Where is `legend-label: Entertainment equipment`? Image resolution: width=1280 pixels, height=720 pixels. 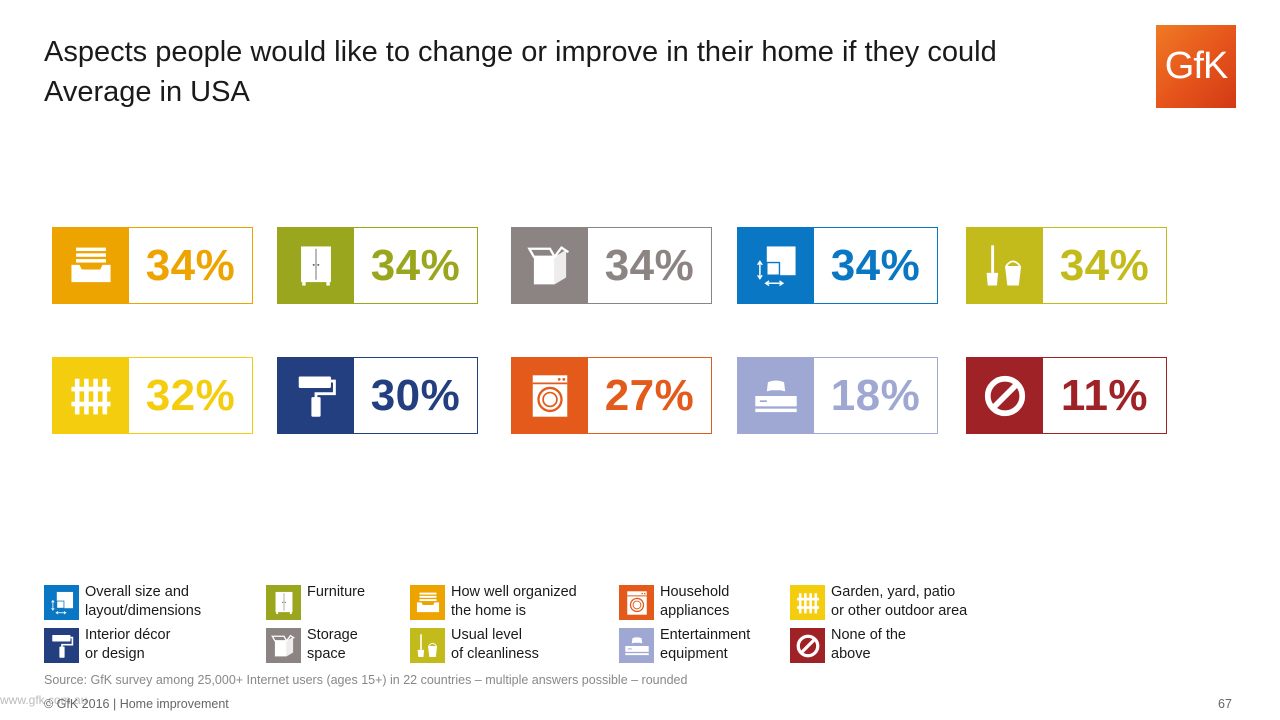 legend-label: Entertainment equipment is located at coordinates (705, 645).